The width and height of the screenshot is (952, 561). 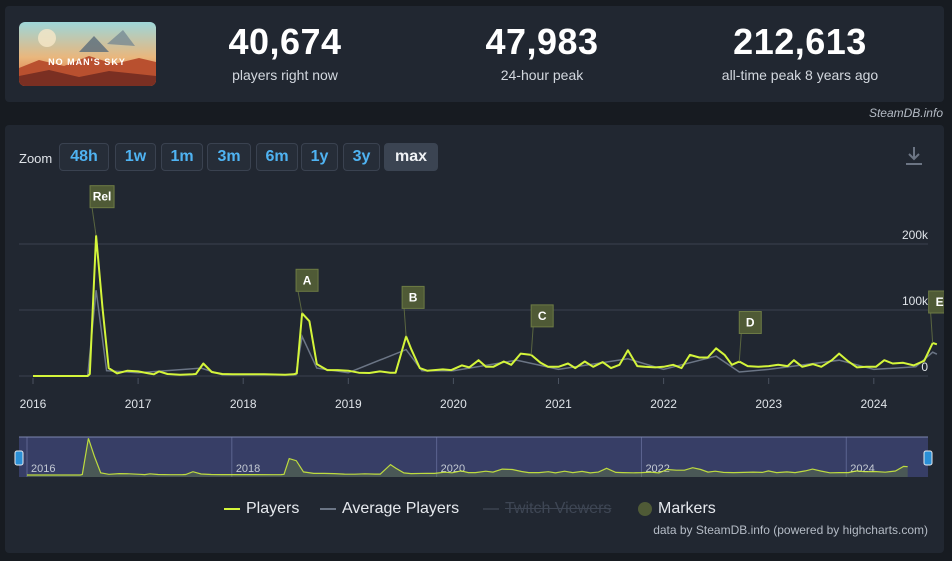 What do you see at coordinates (542, 75) in the screenshot?
I see `stat-label: 24-hour peak` at bounding box center [542, 75].